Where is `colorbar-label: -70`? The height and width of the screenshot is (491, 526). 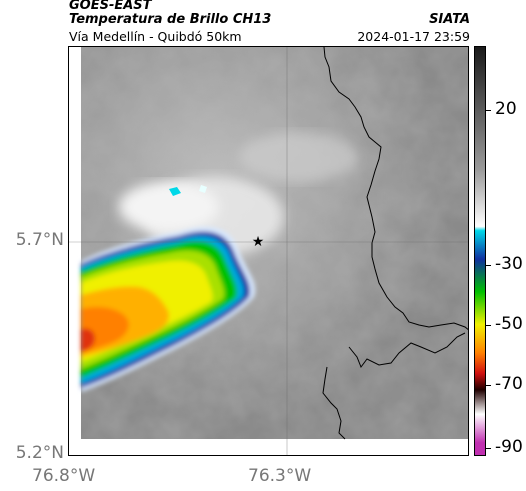
colorbar-label: -70 is located at coordinates (509, 384).